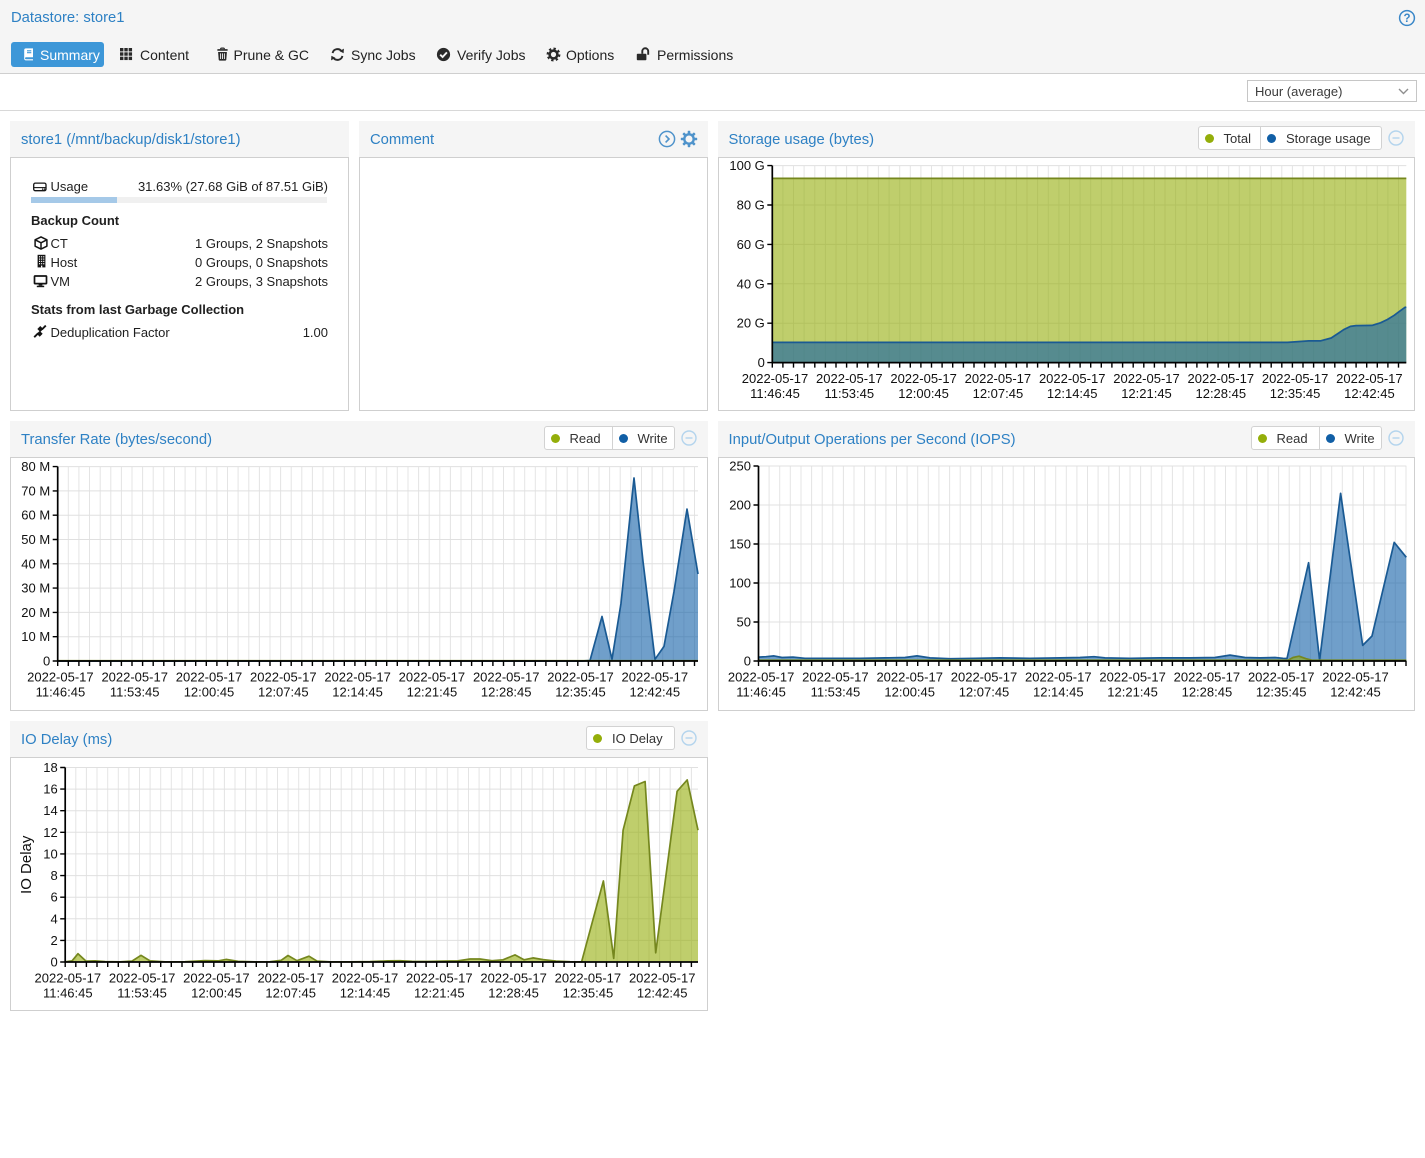 The height and width of the screenshot is (1158, 1425). Describe the element at coordinates (751, 323) in the screenshot. I see `svg-text: 20 G` at that location.